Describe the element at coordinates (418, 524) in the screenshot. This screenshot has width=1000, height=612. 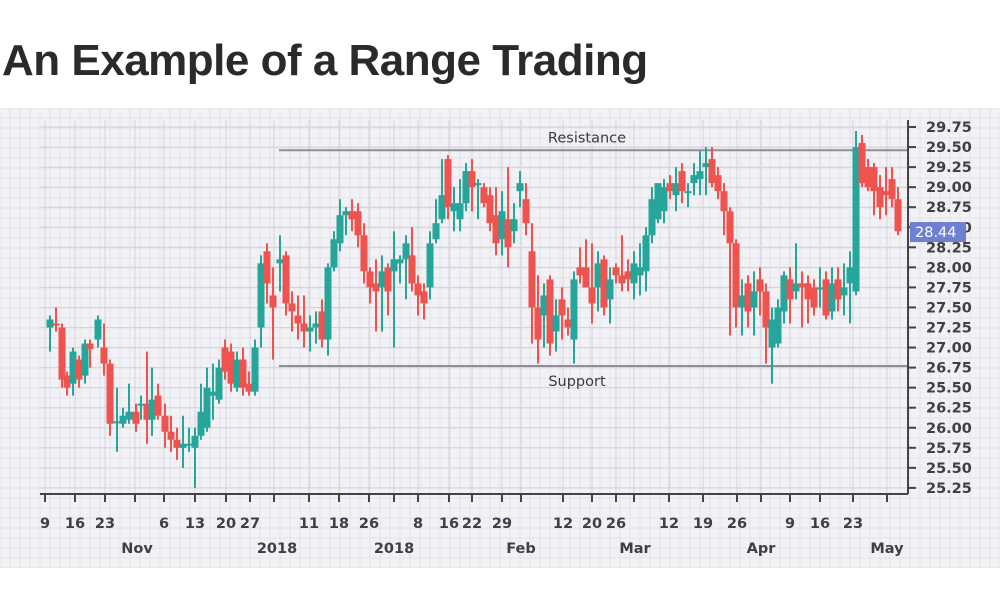
I see `x-tick-label: 8` at that location.